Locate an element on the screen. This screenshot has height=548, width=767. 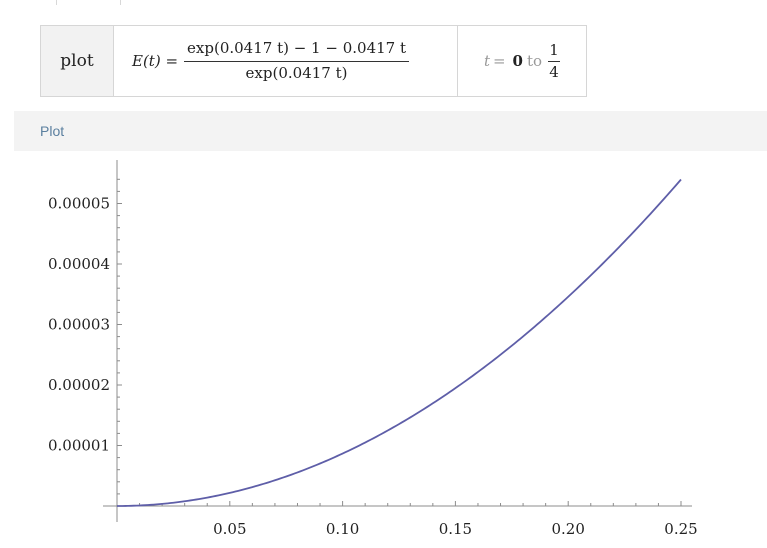
x-tick-label: 0.25 is located at coordinates (680, 529).